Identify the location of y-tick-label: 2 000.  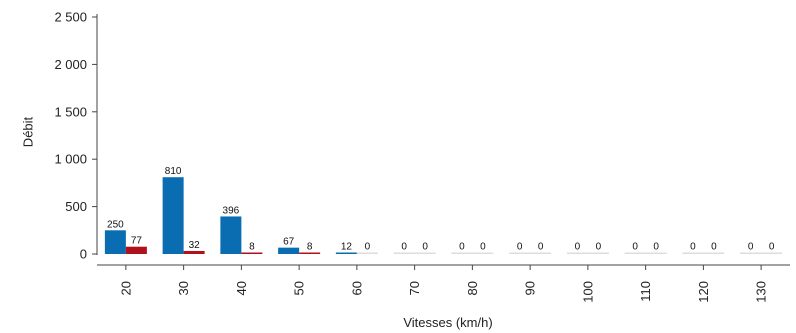
(70, 64).